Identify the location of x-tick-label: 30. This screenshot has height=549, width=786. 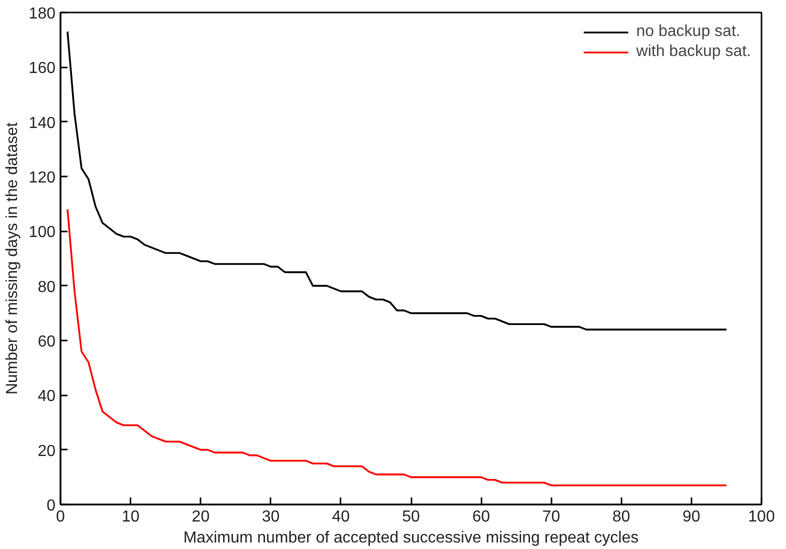
(271, 517).